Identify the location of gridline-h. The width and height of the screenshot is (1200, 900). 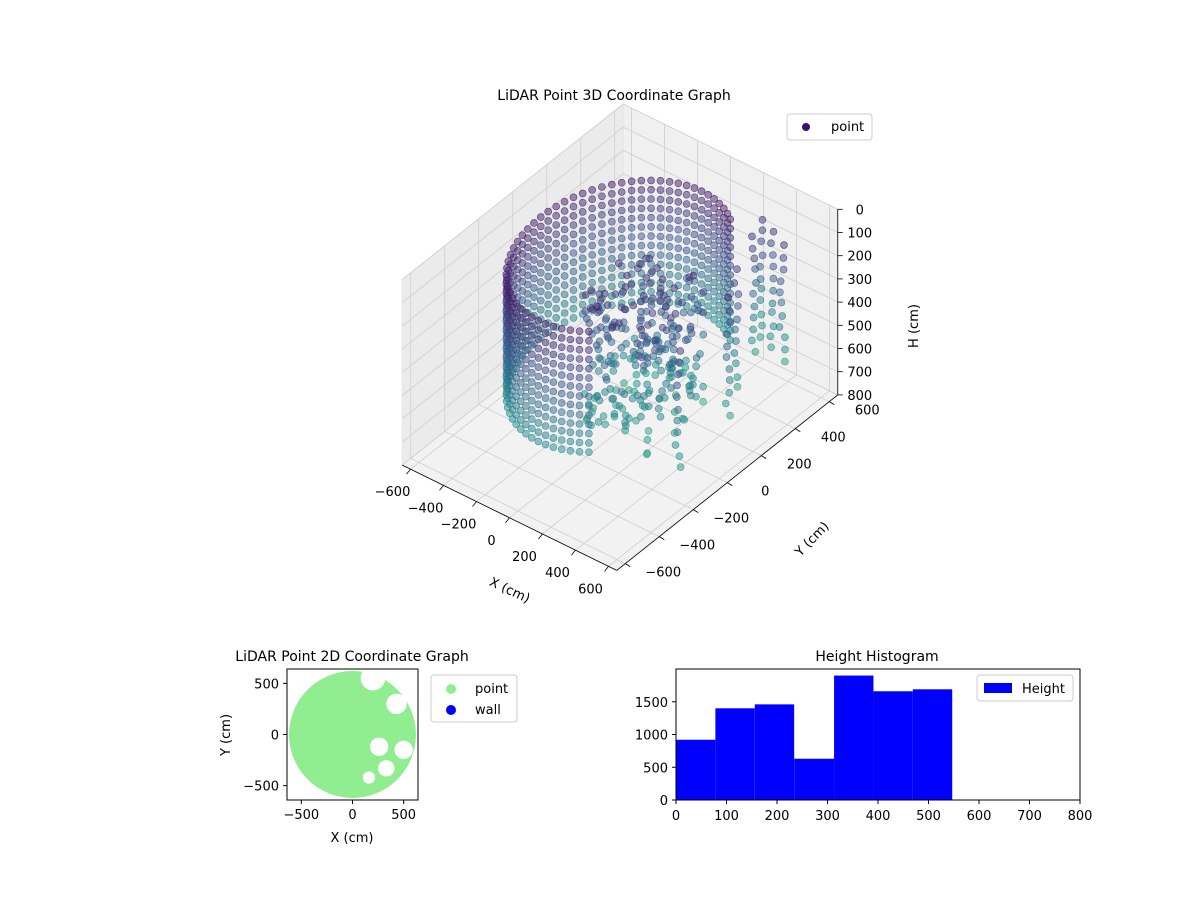
(620, 191).